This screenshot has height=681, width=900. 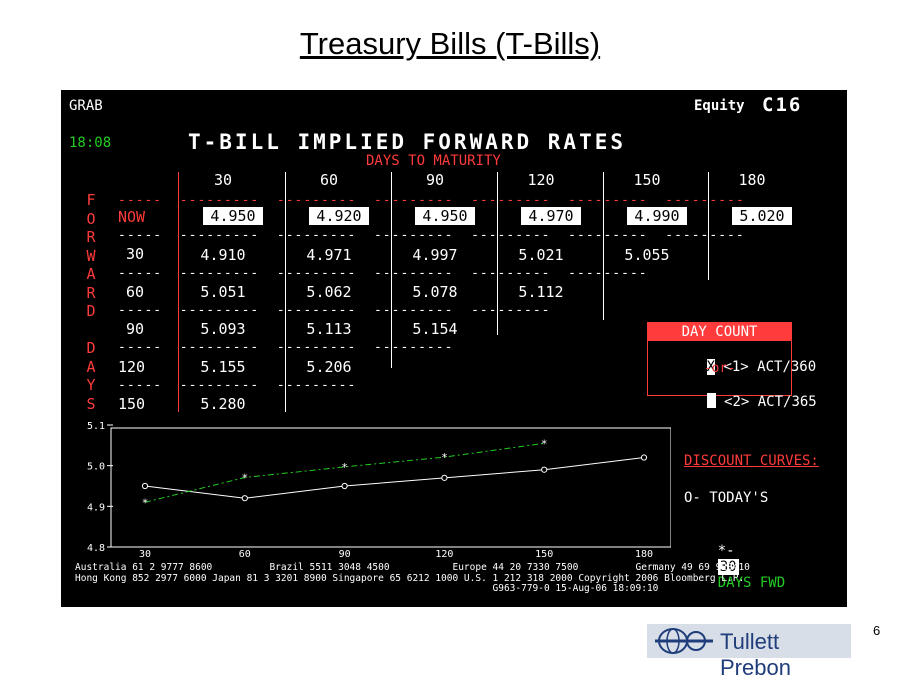 I want to click on current-rate-cell: 4.970, so click(x=551, y=216).